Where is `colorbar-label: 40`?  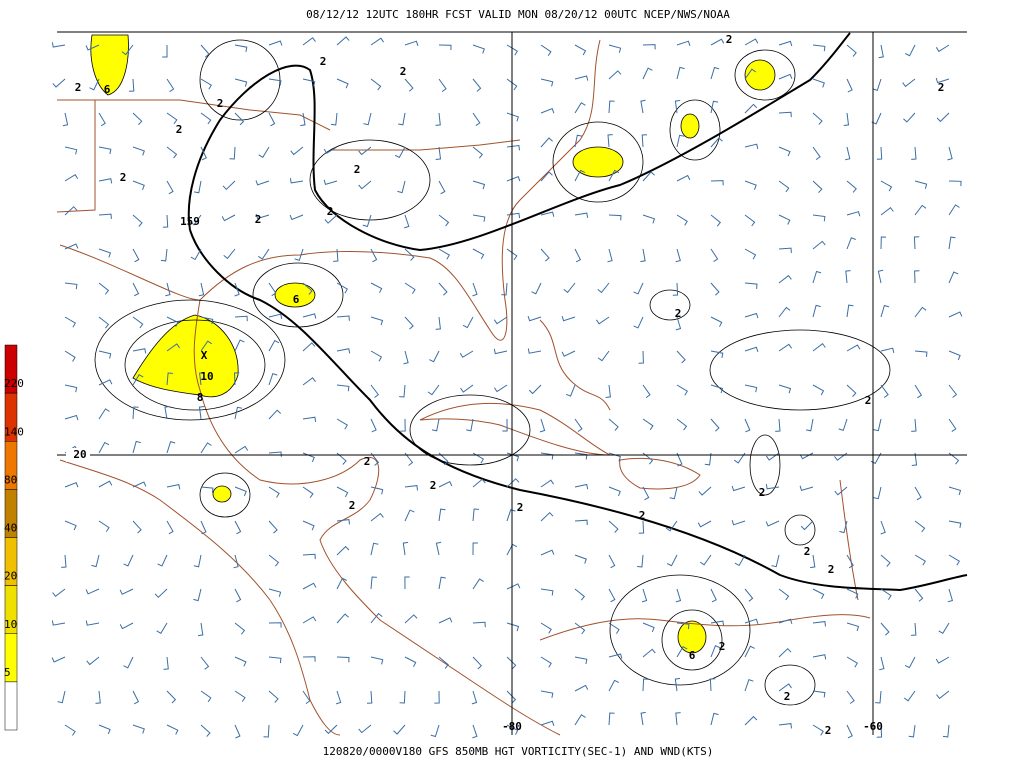
colorbar-label: 40 is located at coordinates (10, 528).